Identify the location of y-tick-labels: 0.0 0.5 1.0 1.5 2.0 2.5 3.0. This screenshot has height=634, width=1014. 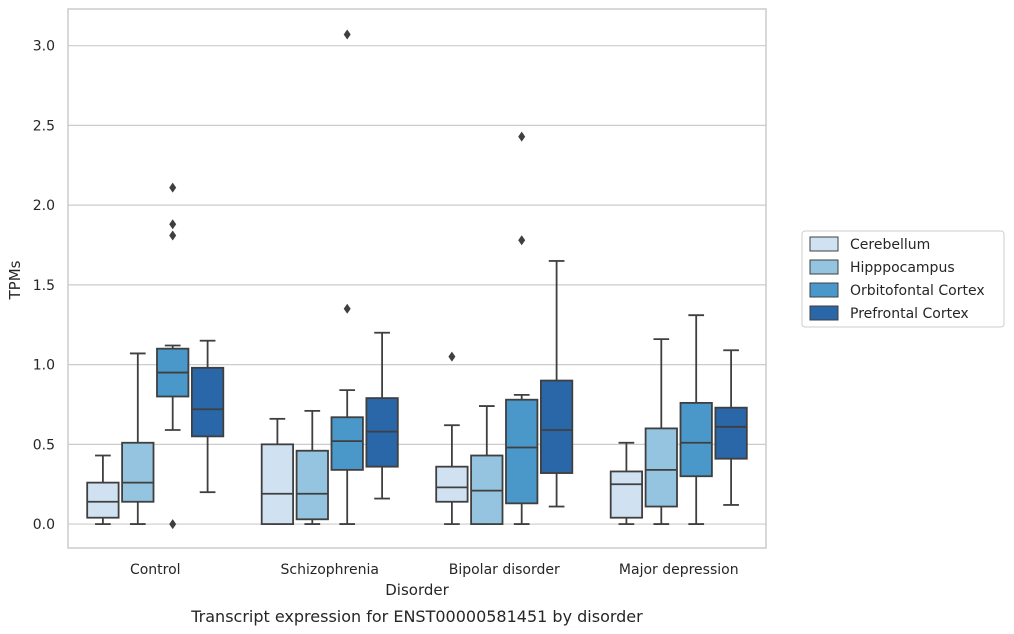
(44, 286).